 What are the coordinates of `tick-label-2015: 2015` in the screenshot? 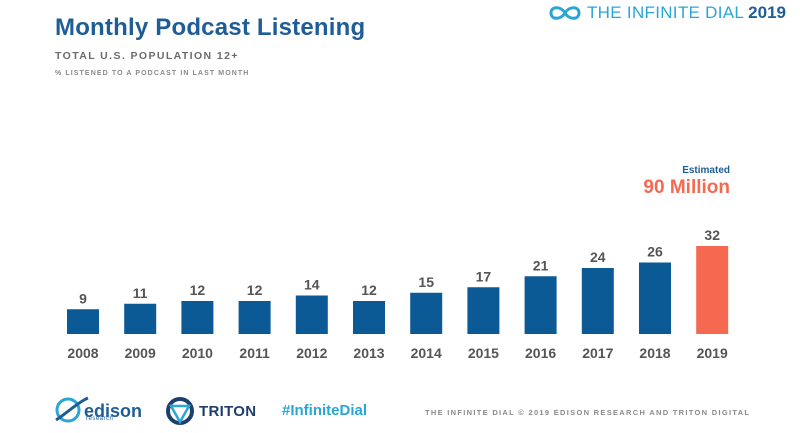 It's located at (483, 353).